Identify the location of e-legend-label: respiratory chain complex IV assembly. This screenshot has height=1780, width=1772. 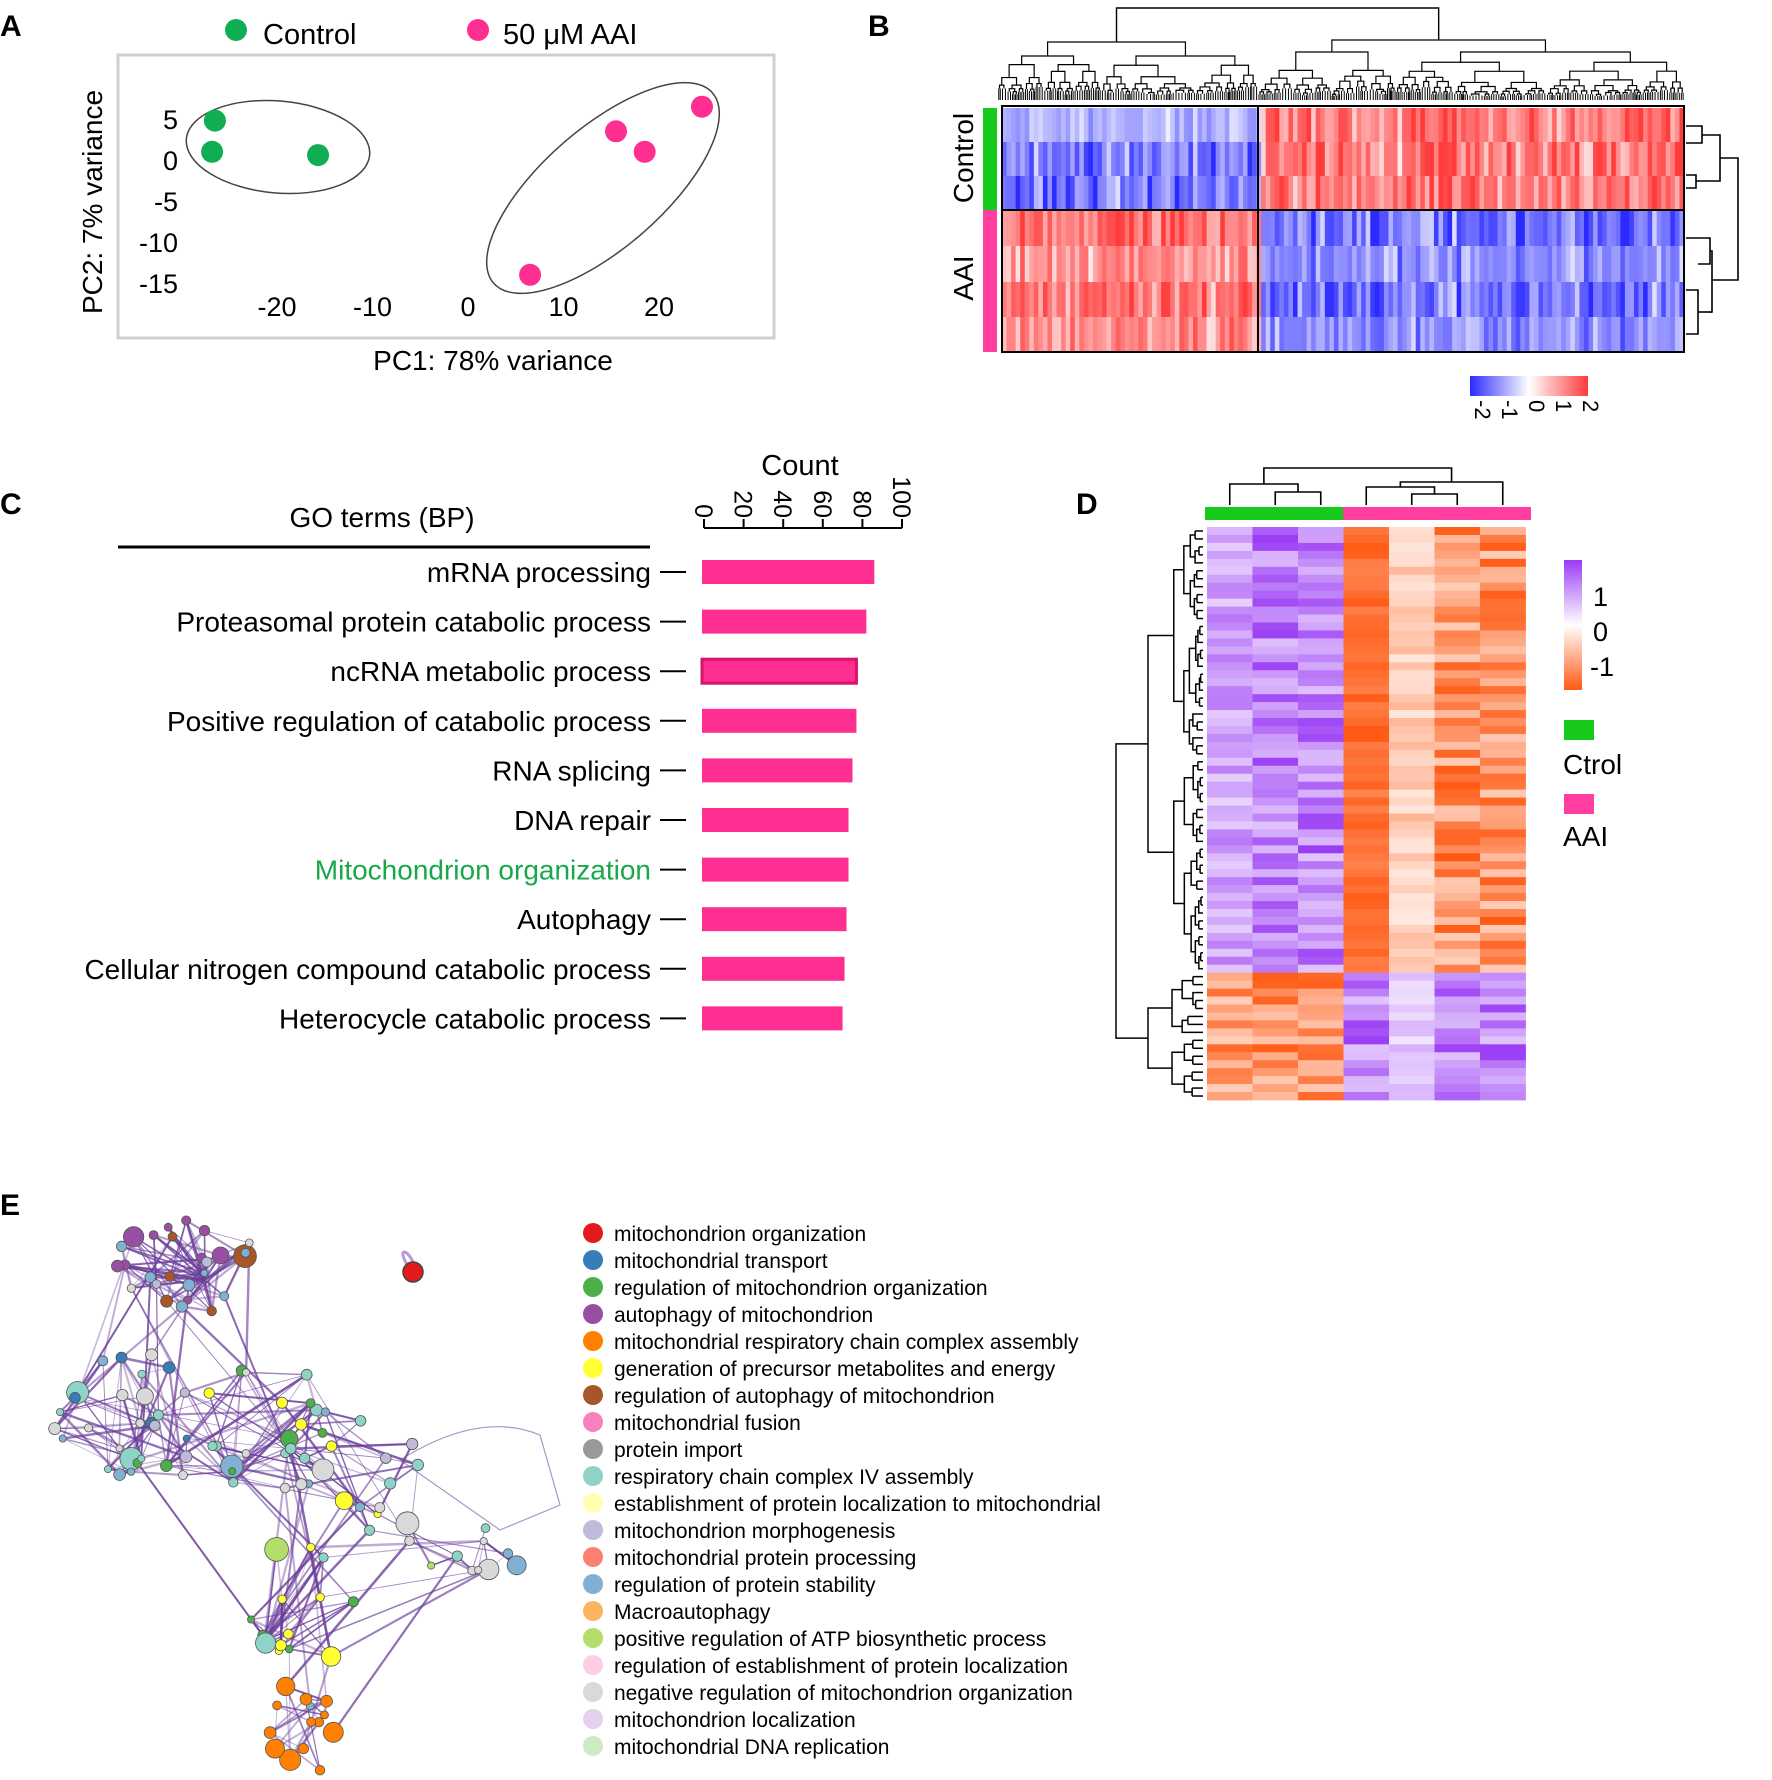
(794, 1477).